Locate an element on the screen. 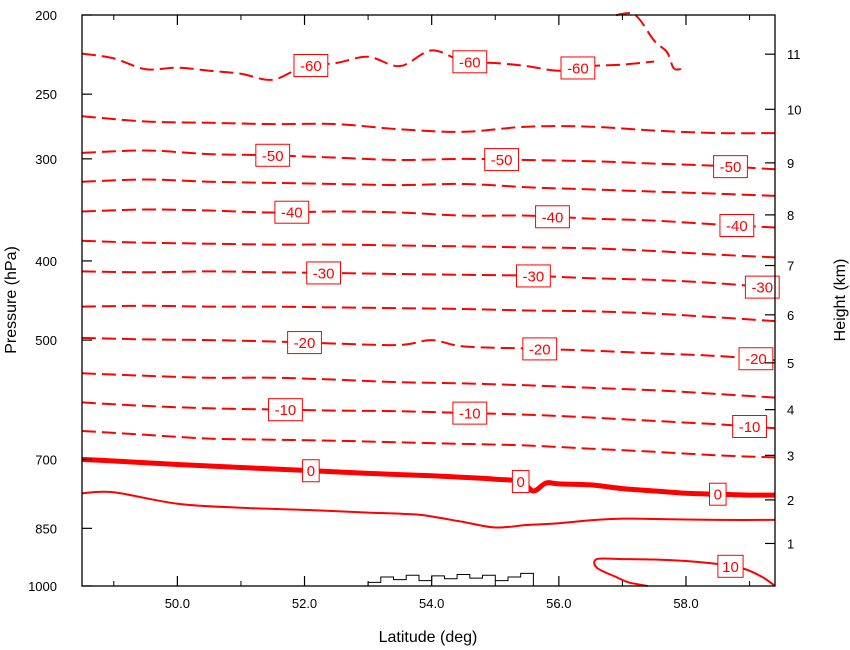 The width and height of the screenshot is (850, 650). y2-tick-label: 9 is located at coordinates (790, 163).